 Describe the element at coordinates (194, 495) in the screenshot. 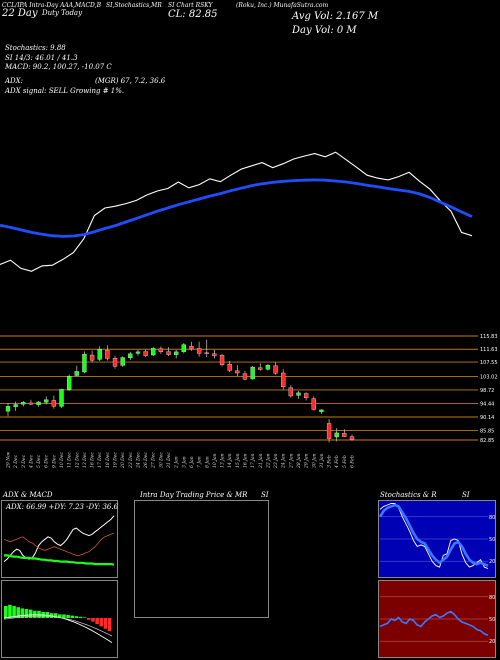

I see `intra-day-title: Intra Day Trading Price & MR` at that location.